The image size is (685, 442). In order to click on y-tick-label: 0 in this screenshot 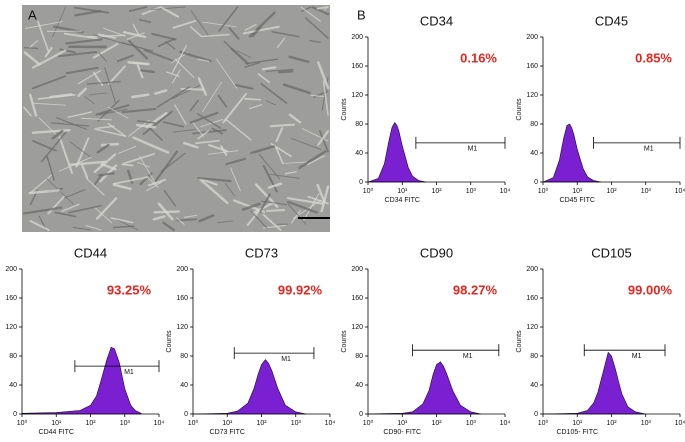, I will do `click(536, 182)`.